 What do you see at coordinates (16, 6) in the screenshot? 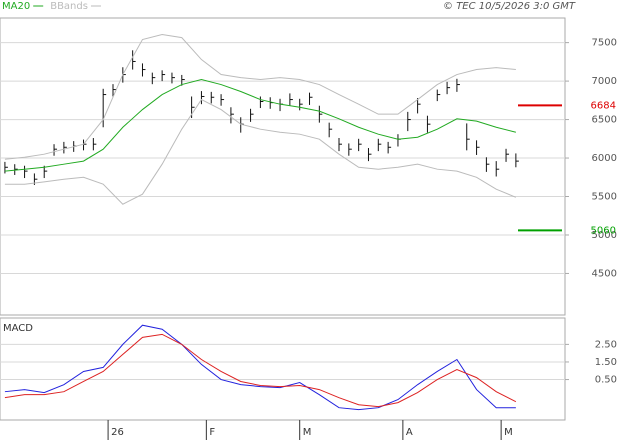
I see `legend-label: MA20` at bounding box center [16, 6].